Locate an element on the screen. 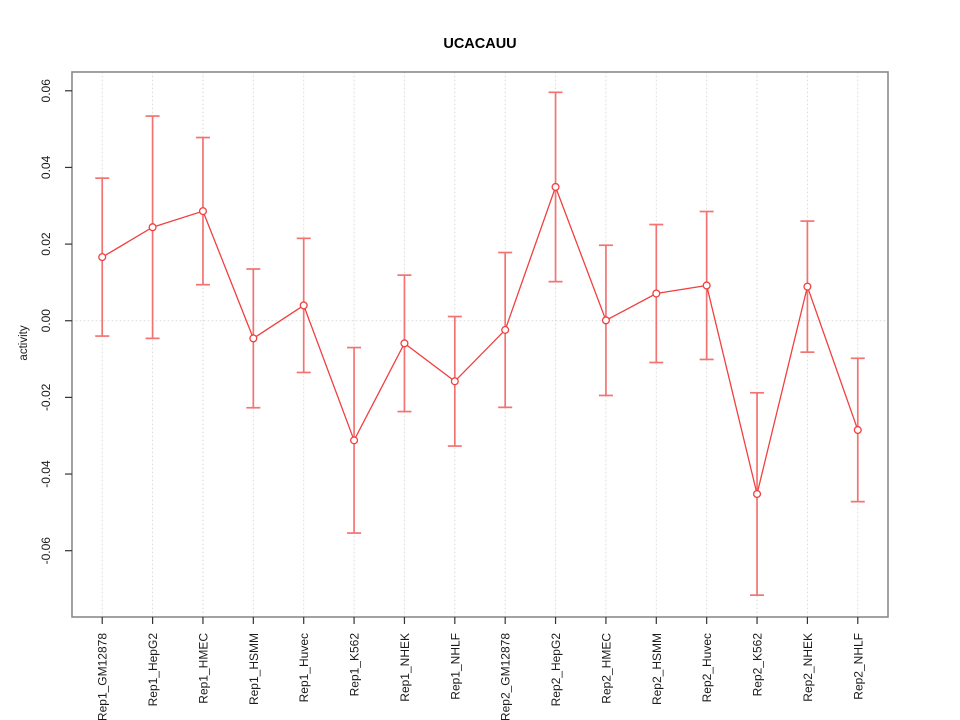 The width and height of the screenshot is (960, 720). y-tick-label: -0.02 is located at coordinates (46, 397).